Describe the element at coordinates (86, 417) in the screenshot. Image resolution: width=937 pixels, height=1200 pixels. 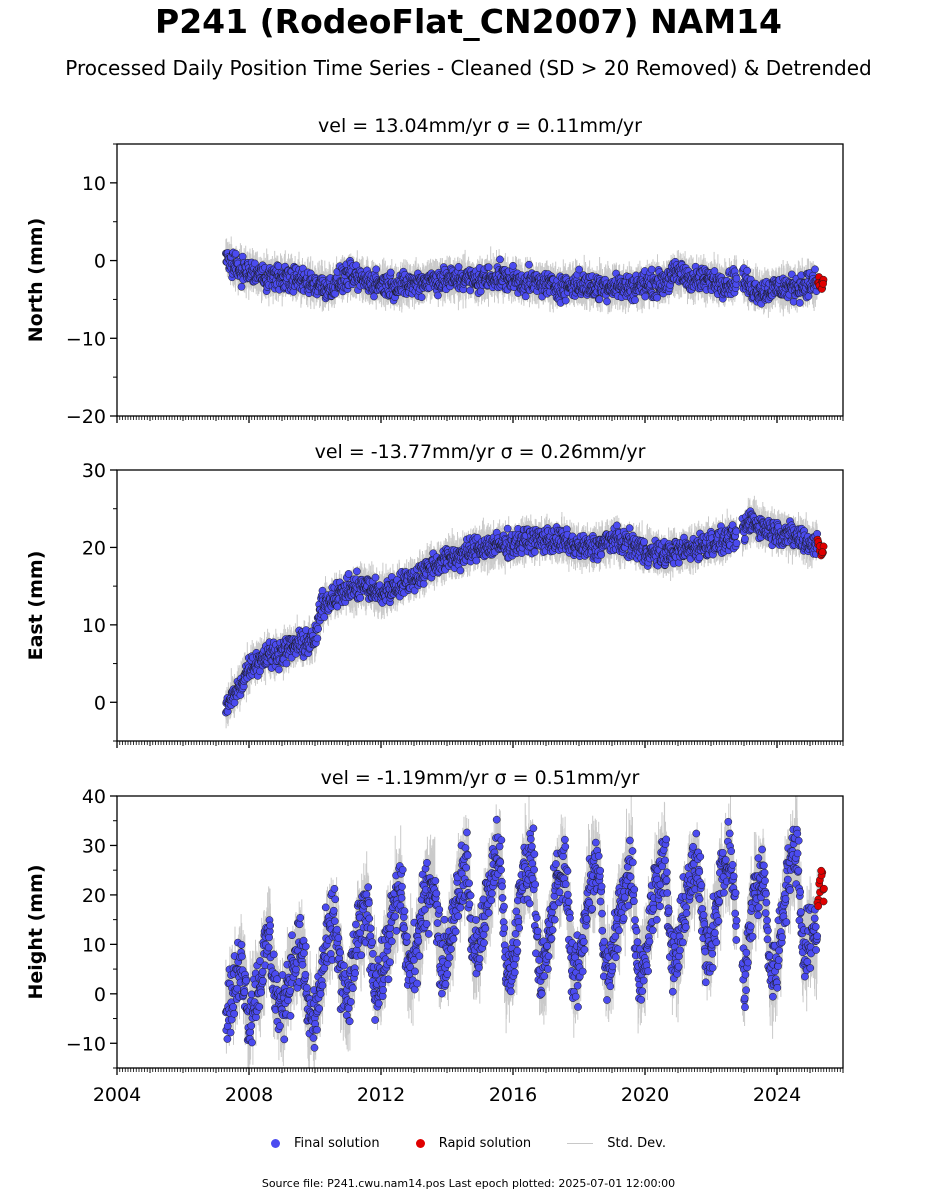
I see `y-tick-label: −20` at that location.